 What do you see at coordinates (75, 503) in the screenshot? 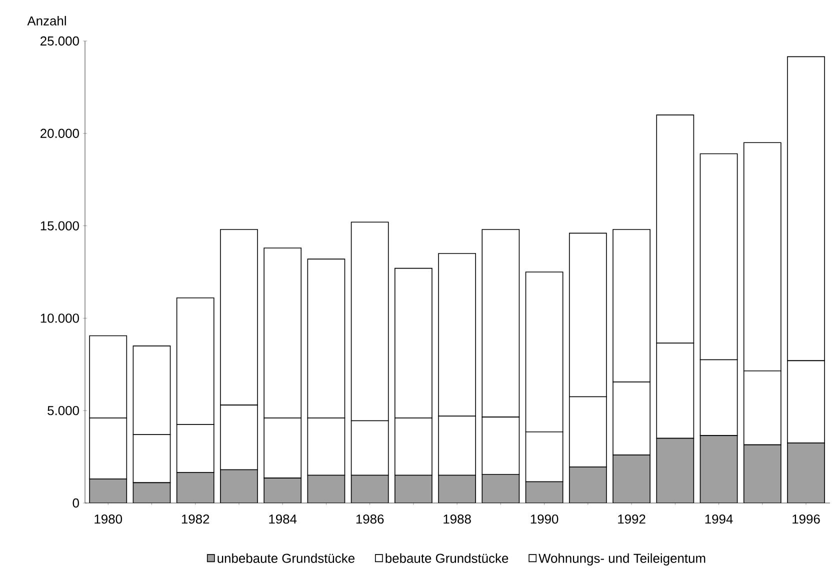
I see `y-tick-label: 0` at bounding box center [75, 503].